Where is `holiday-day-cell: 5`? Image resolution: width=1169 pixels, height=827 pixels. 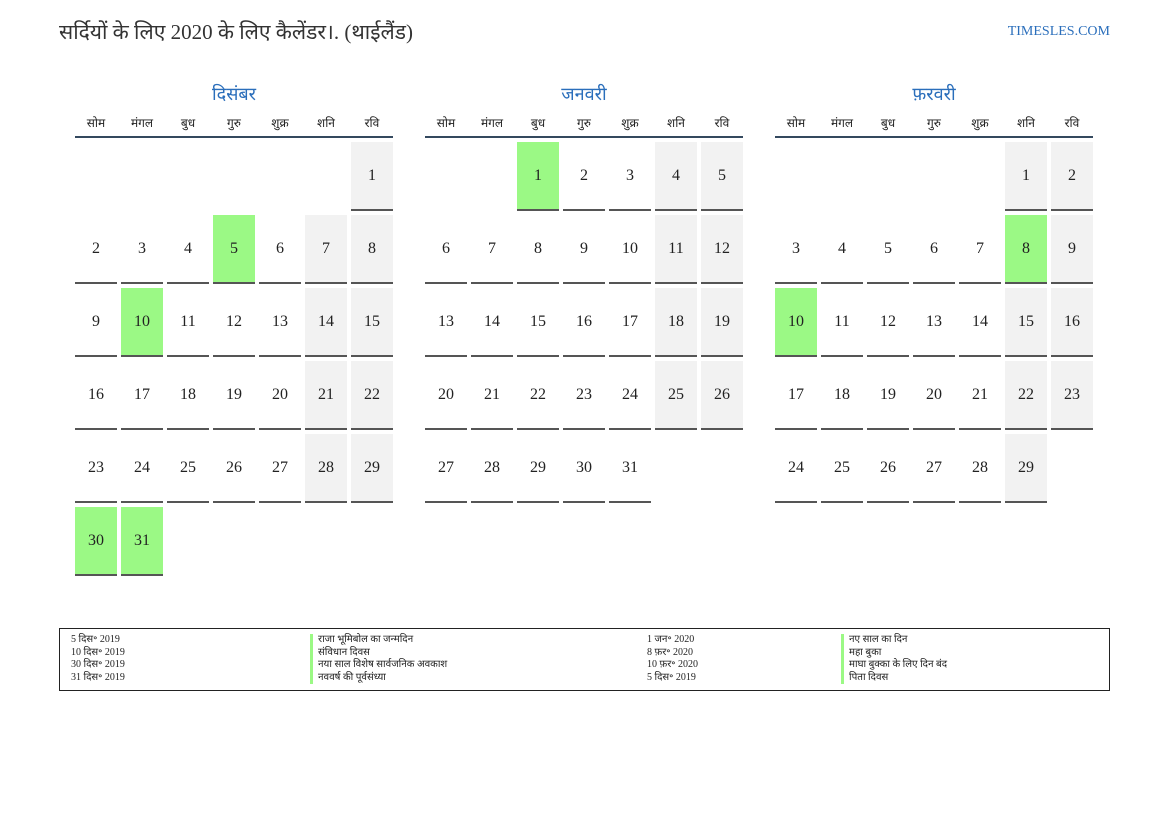
holiday-day-cell: 5 is located at coordinates (234, 249).